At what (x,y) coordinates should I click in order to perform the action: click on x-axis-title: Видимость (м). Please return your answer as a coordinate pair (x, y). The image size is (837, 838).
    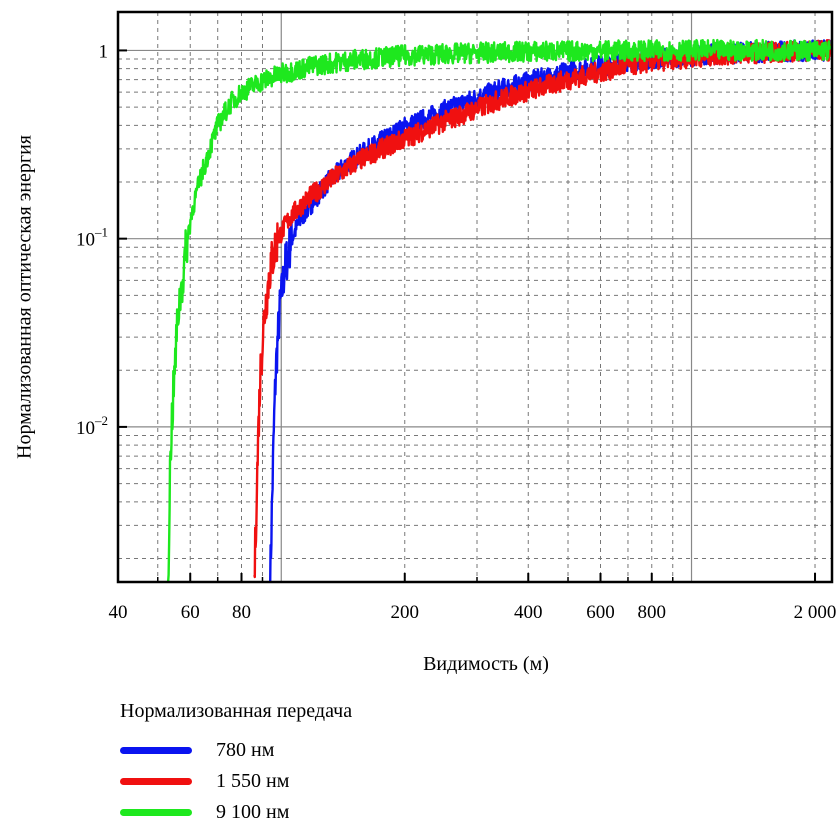
    Looking at the image, I should click on (486, 664).